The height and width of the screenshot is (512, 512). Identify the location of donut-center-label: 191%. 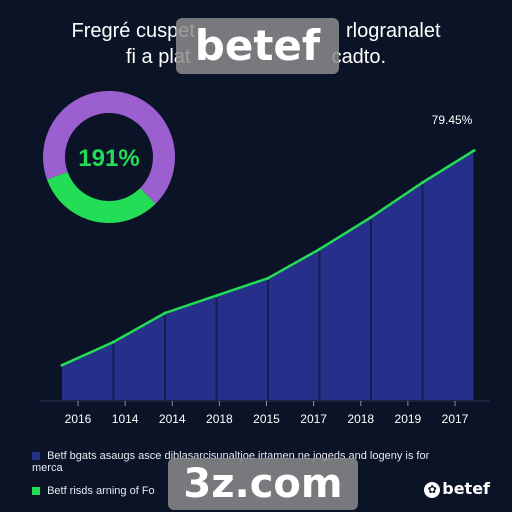
(108, 158).